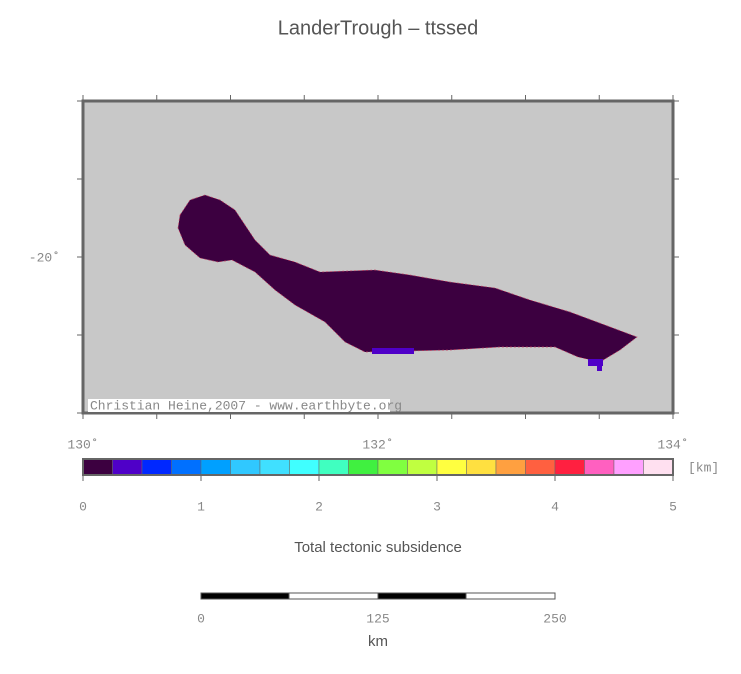 This screenshot has height=674, width=741. What do you see at coordinates (554, 618) in the screenshot?
I see `scale-label: 250` at bounding box center [554, 618].